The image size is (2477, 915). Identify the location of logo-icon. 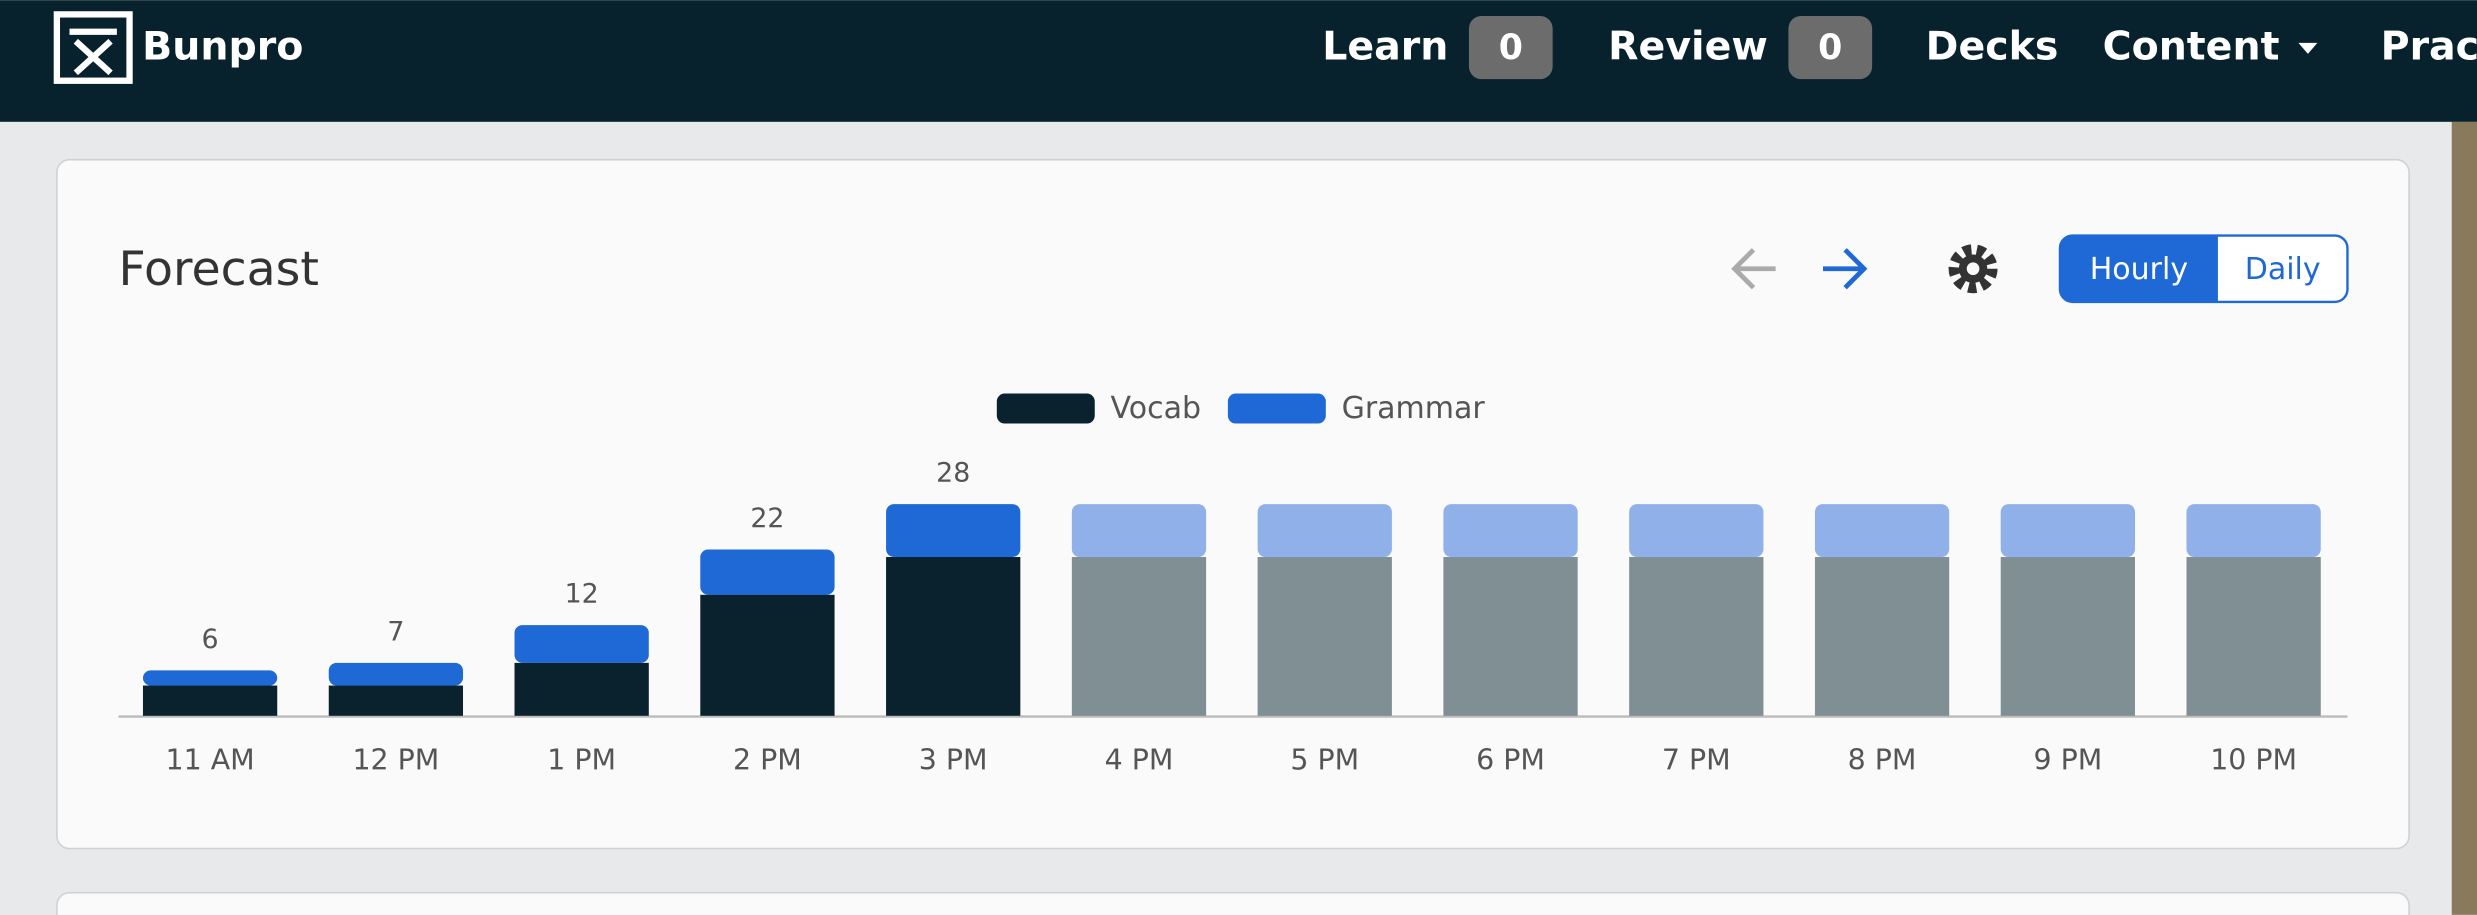
(93, 47).